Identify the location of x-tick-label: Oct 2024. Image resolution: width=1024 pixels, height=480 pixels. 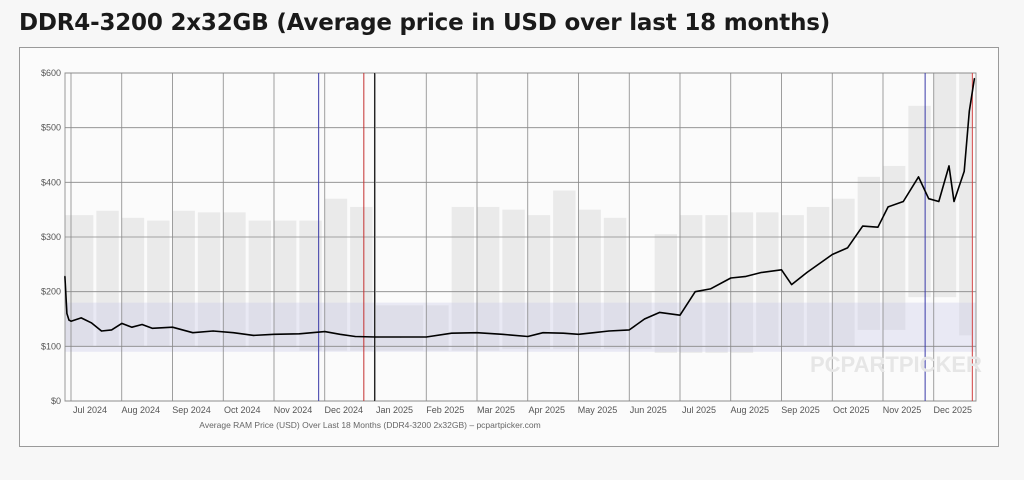
(242, 410).